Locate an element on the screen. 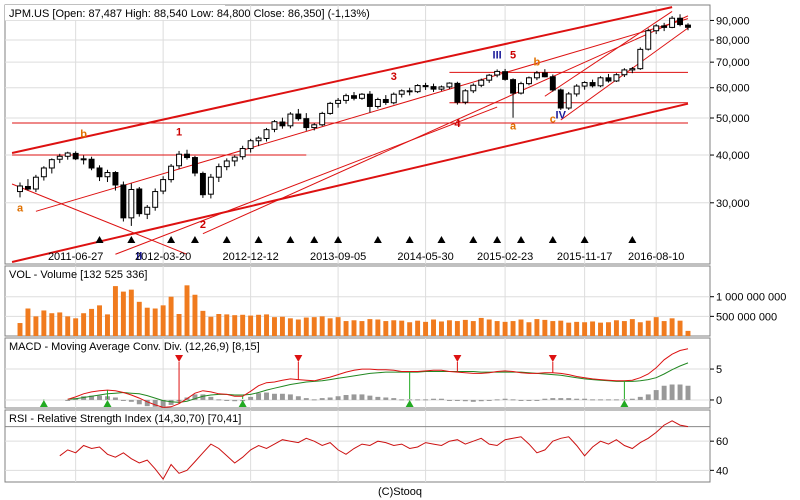  wave-label: a is located at coordinates (513, 126).